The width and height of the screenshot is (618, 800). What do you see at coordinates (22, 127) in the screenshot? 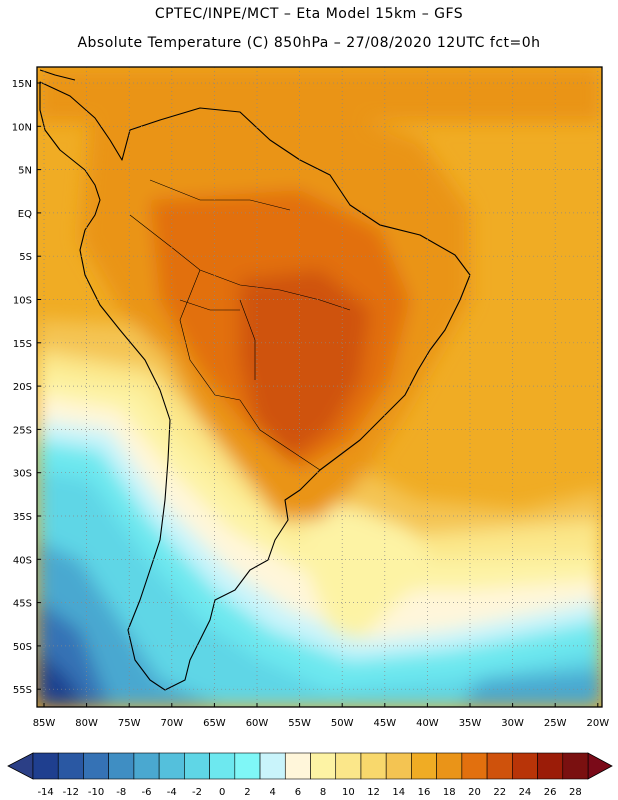
I see `lat-label: 10N` at bounding box center [22, 127].